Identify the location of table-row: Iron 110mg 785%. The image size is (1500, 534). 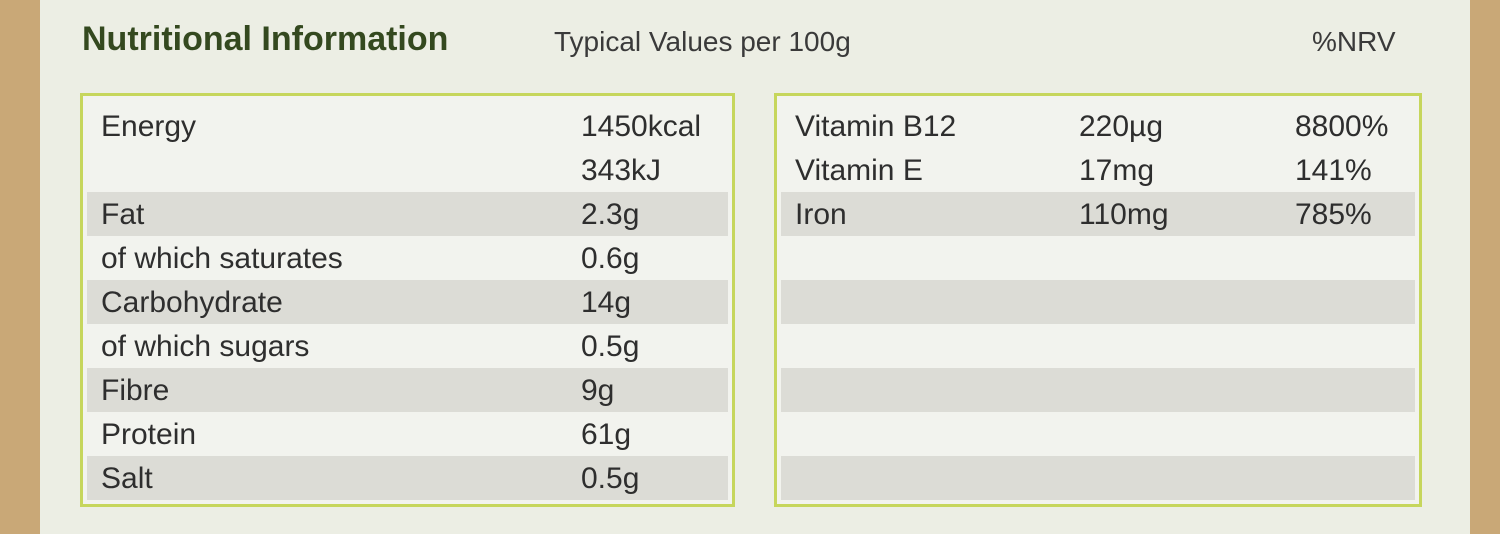
(1098, 214).